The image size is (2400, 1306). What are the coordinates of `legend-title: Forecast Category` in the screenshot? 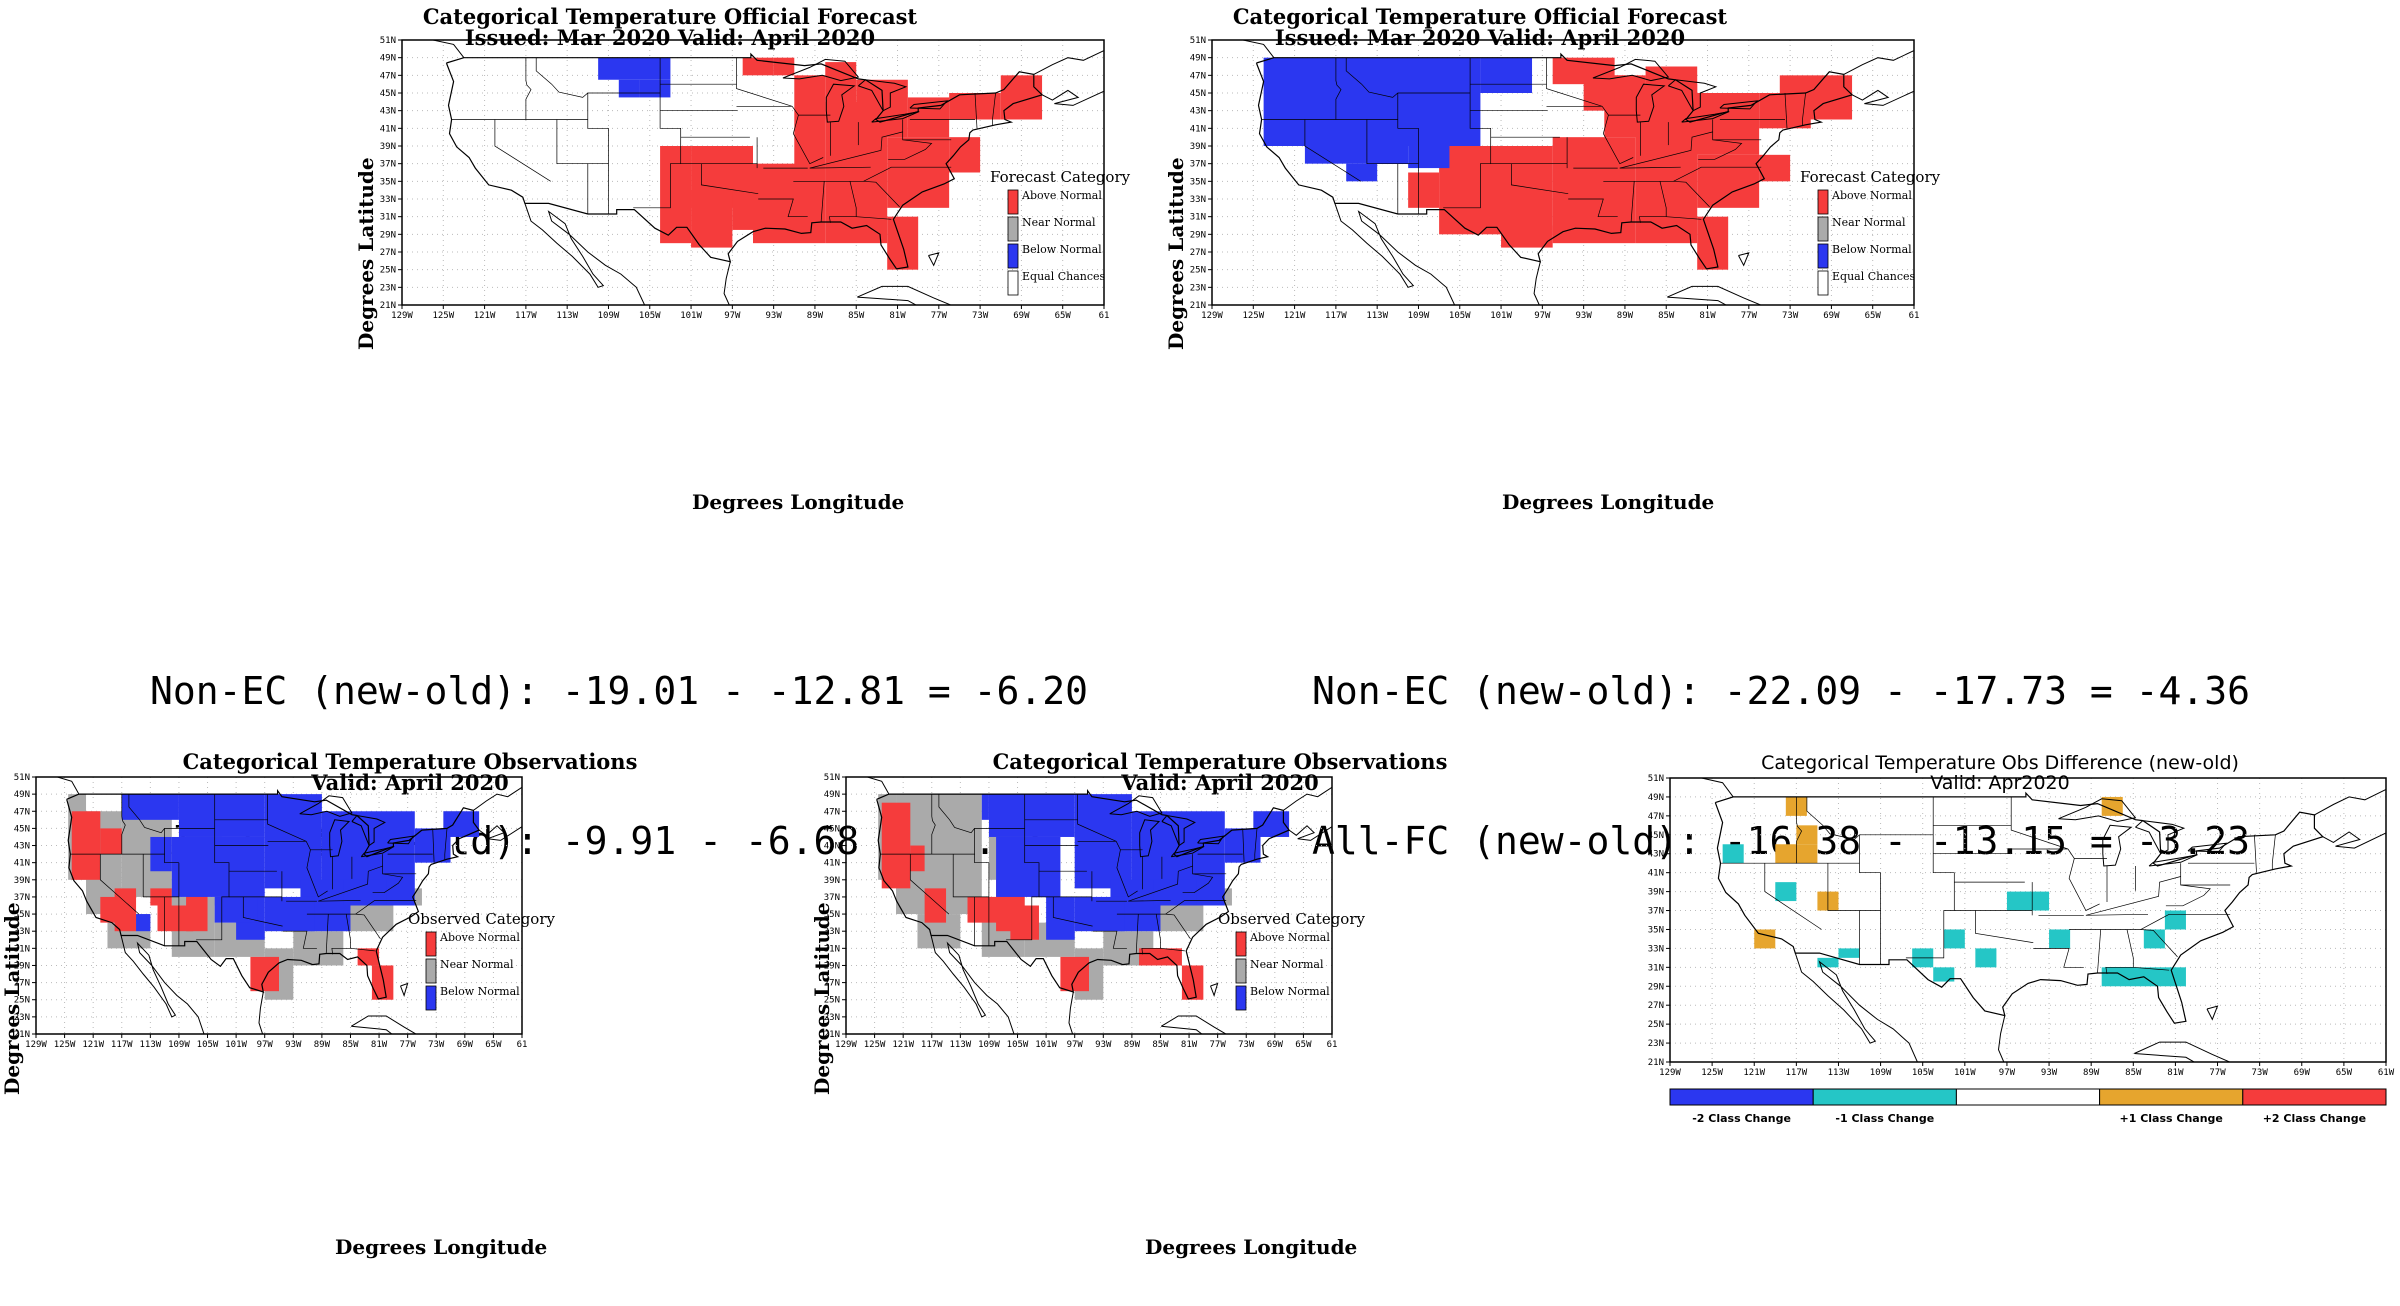 It's located at (1060, 177).